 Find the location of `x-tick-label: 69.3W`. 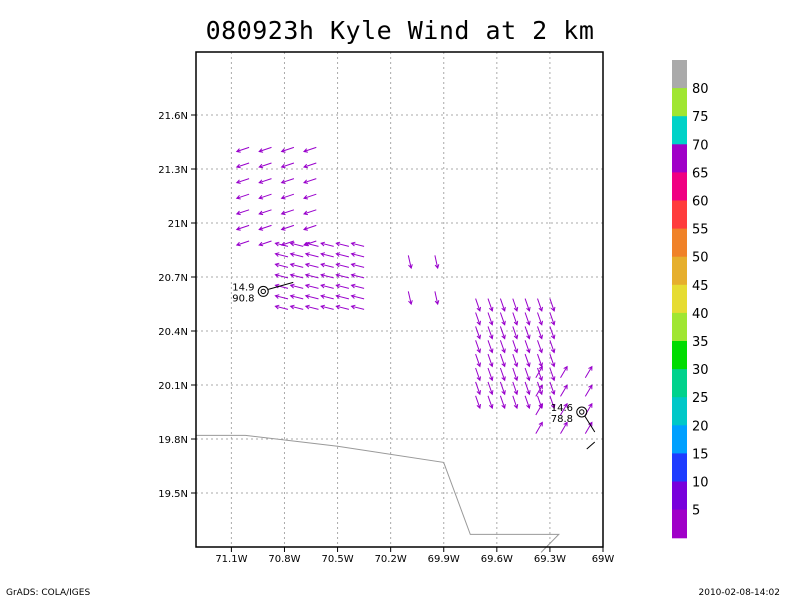

x-tick-label: 69.3W is located at coordinates (550, 559).